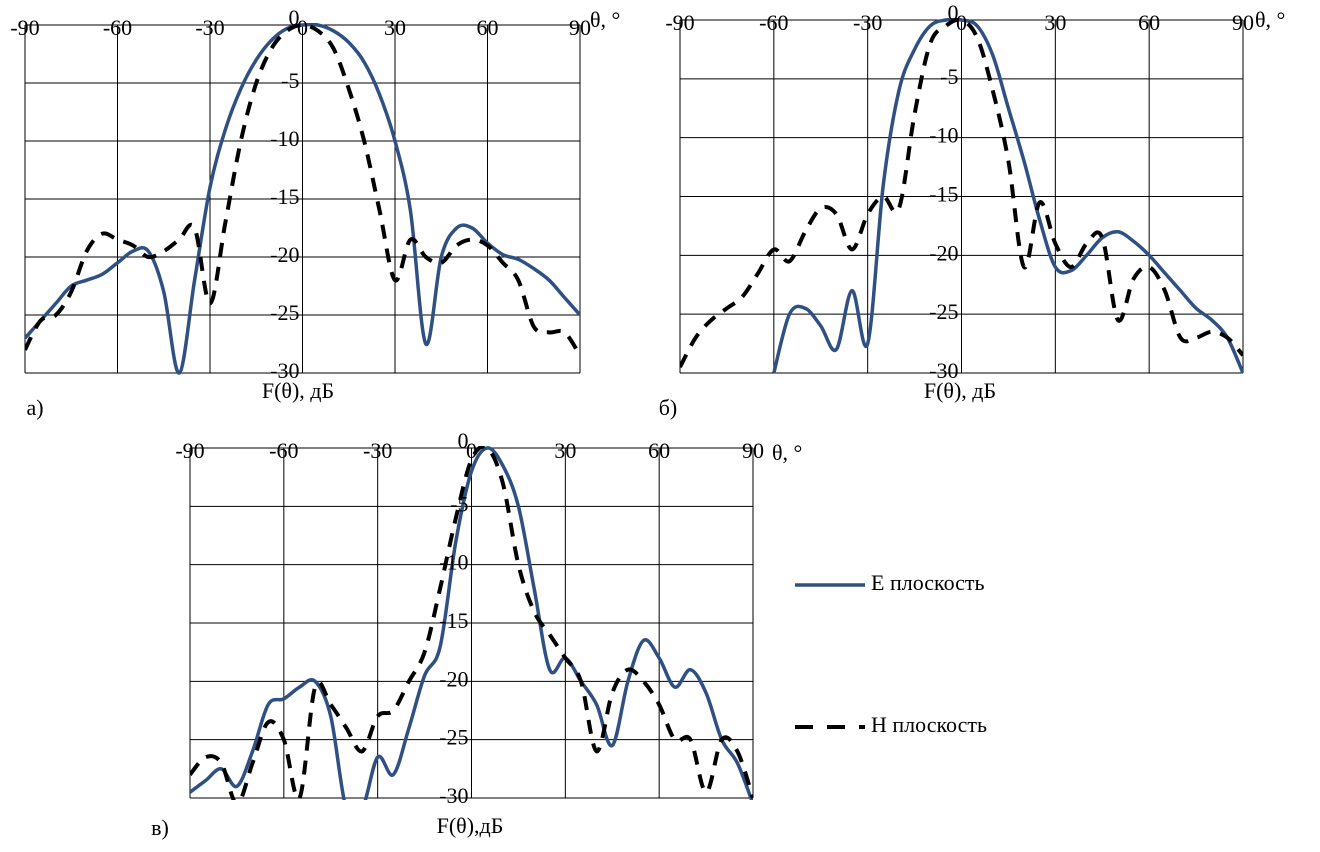 The width and height of the screenshot is (1320, 852). Describe the element at coordinates (470, 825) in the screenshot. I see `y-axis-label: F(θ),дБ` at that location.